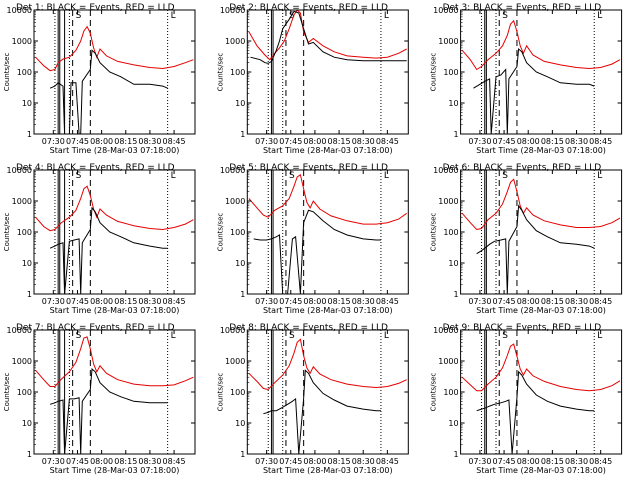  What do you see at coordinates (522, 168) in the screenshot?
I see `panel-title: Det 6: BLACK = Events, RED = LLD` at bounding box center [522, 168].